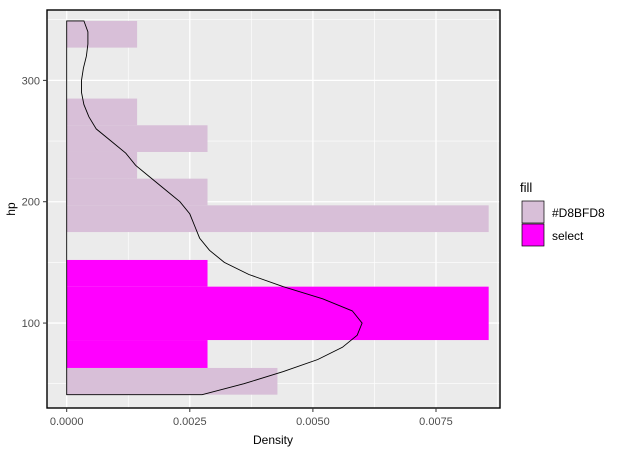 This screenshot has width=635, height=450. What do you see at coordinates (31, 81) in the screenshot?
I see `y-tick-label-2: 300` at bounding box center [31, 81].